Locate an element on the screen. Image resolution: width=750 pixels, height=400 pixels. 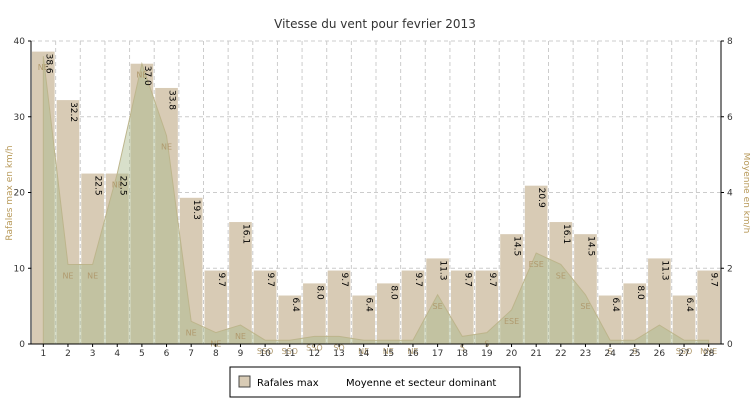
sector-label-28: NNE is located at coordinates (708, 351).